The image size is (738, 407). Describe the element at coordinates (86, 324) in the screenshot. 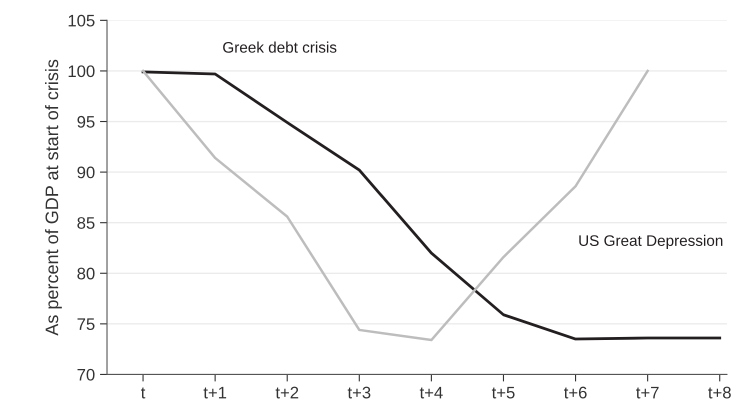

I see `y-tick-label: 75` at that location.